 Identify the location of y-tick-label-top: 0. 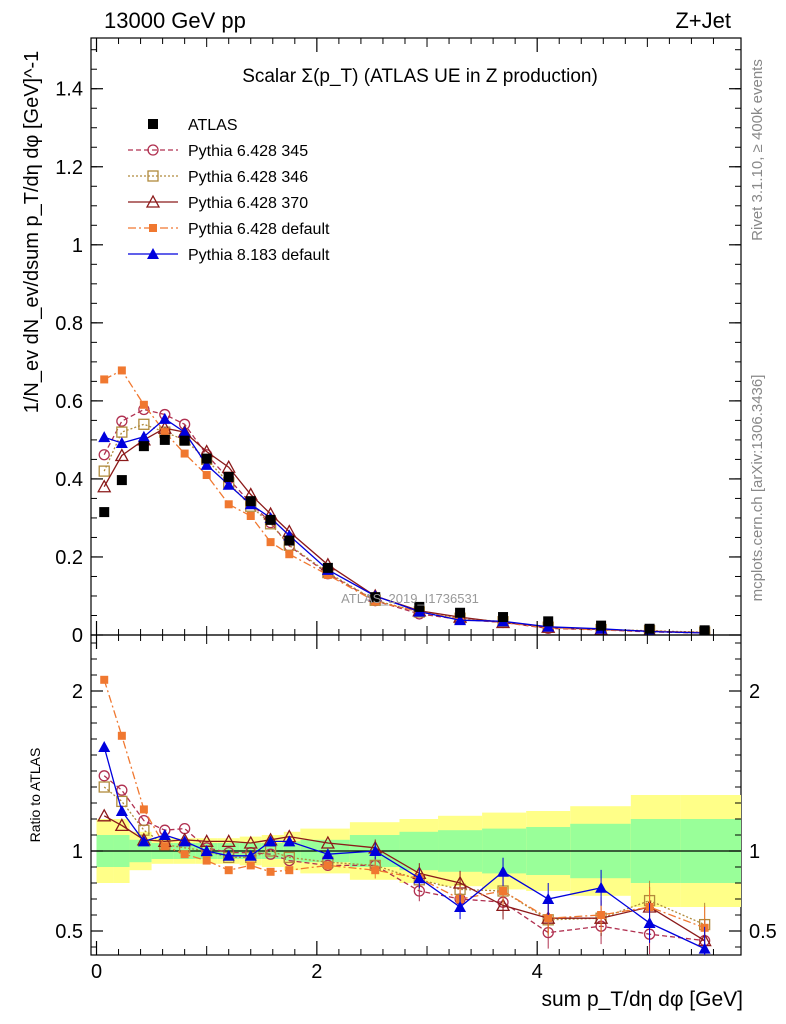
(77, 636).